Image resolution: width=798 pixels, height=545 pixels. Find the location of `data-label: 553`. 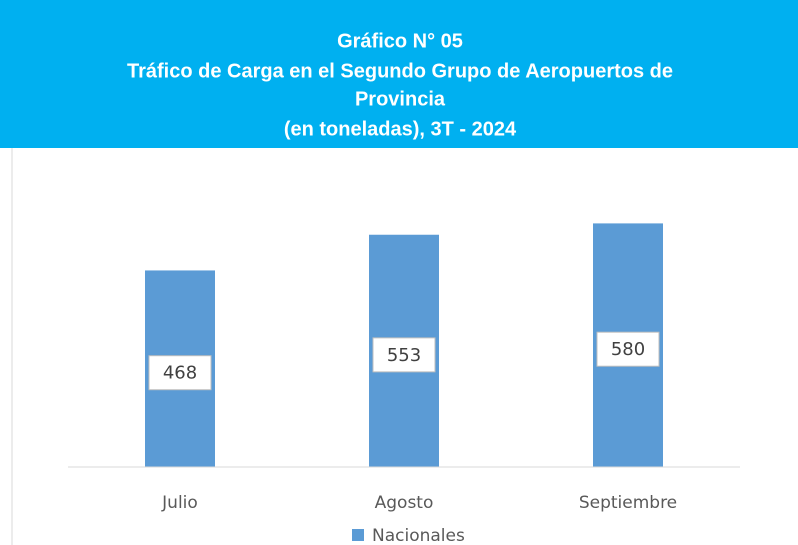

data-label: 553 is located at coordinates (404, 355).